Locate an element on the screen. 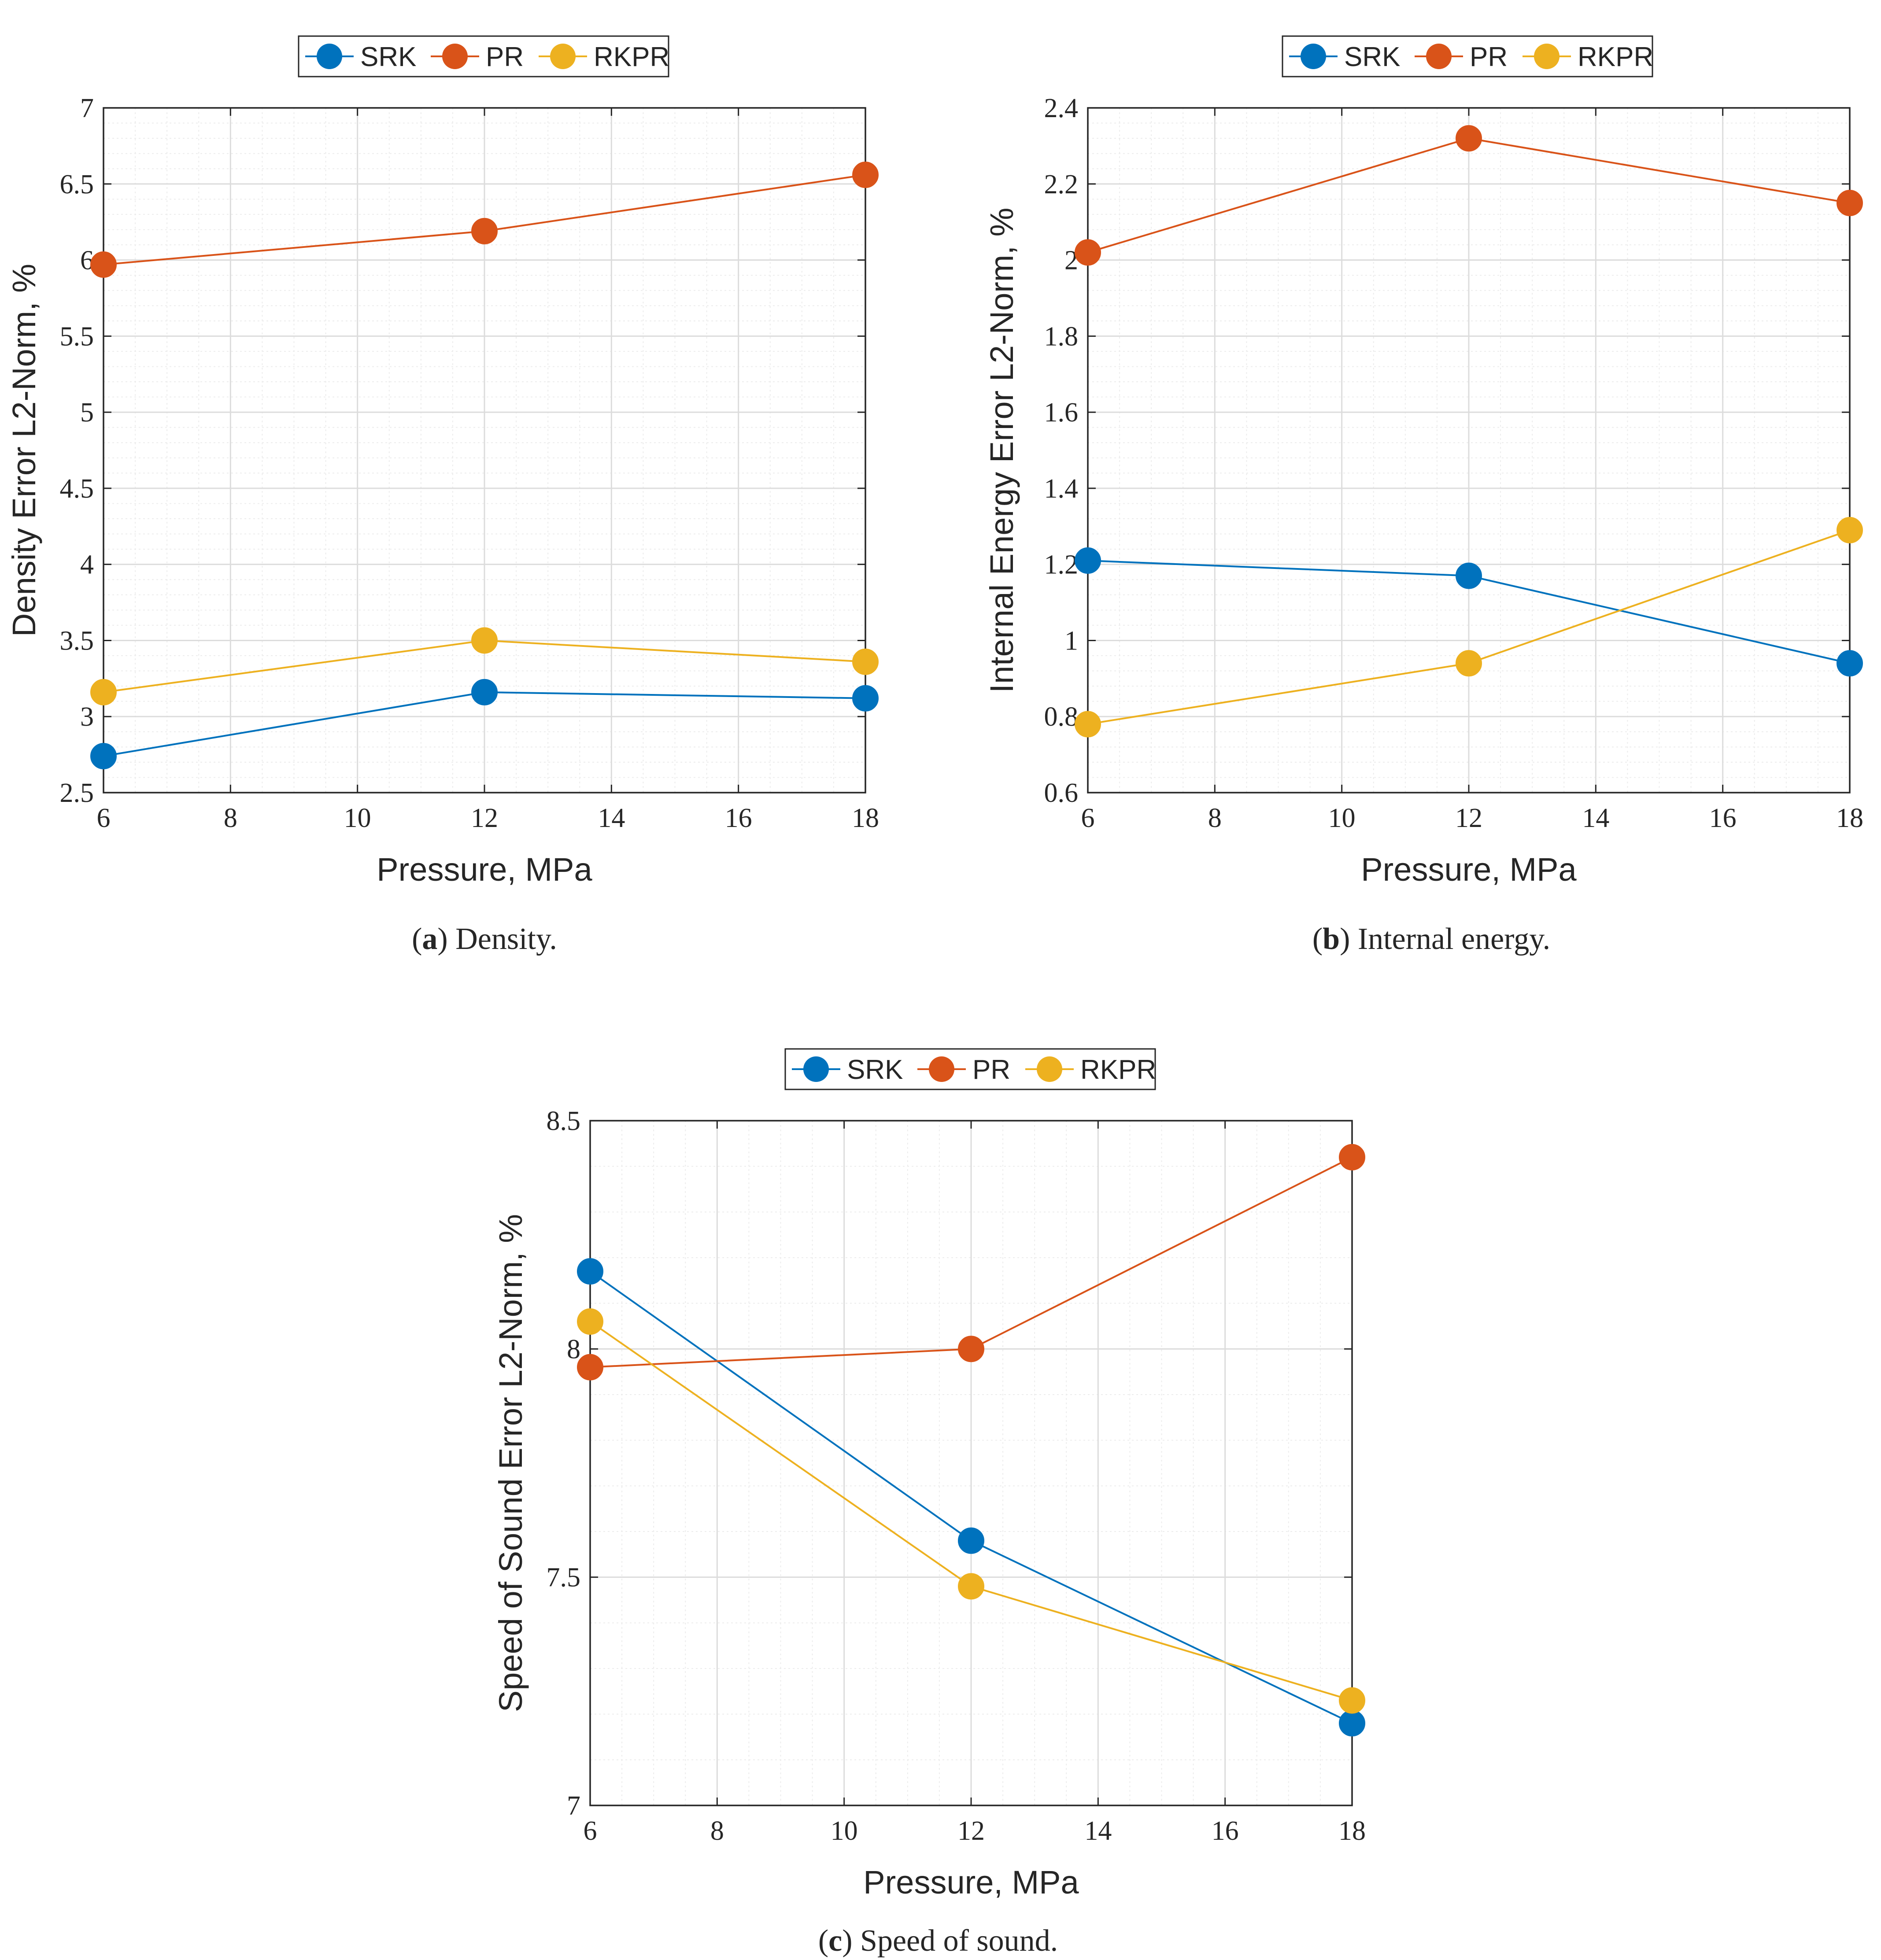 Image resolution: width=1881 pixels, height=1960 pixels. y-axis-label: Internal Energy Error L2-Norm, % is located at coordinates (1001, 450).